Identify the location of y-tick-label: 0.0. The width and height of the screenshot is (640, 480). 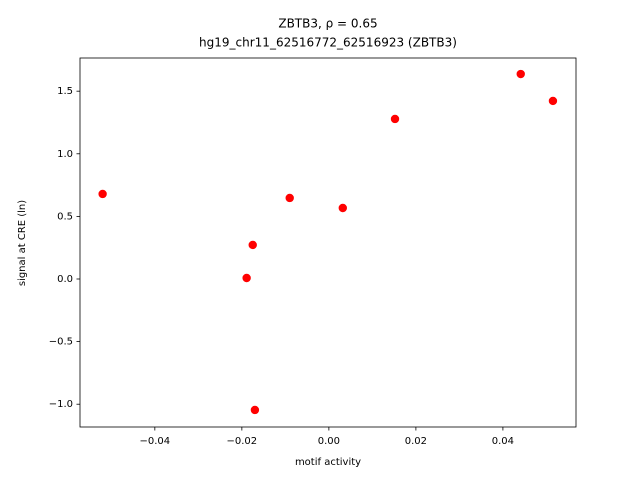
(65, 279).